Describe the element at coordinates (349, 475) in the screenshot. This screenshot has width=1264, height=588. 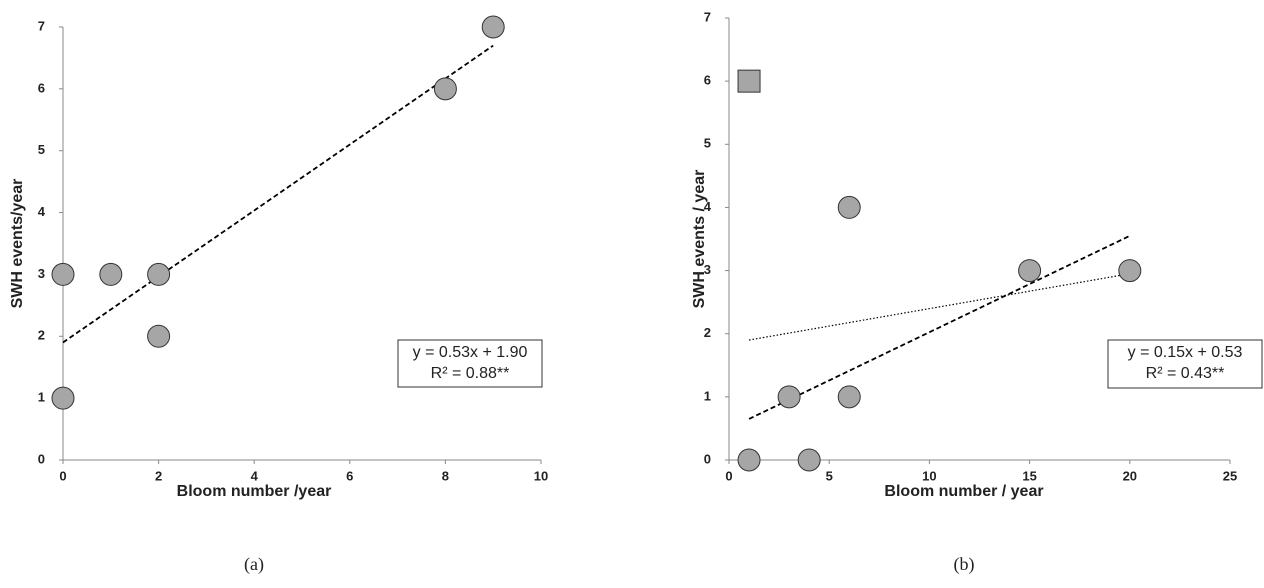
I see `x-tick-label: 6` at that location.